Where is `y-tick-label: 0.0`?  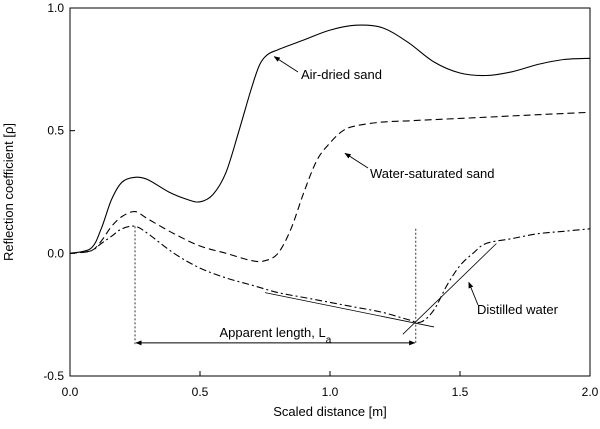 y-tick-label: 0.0 is located at coordinates (55, 253).